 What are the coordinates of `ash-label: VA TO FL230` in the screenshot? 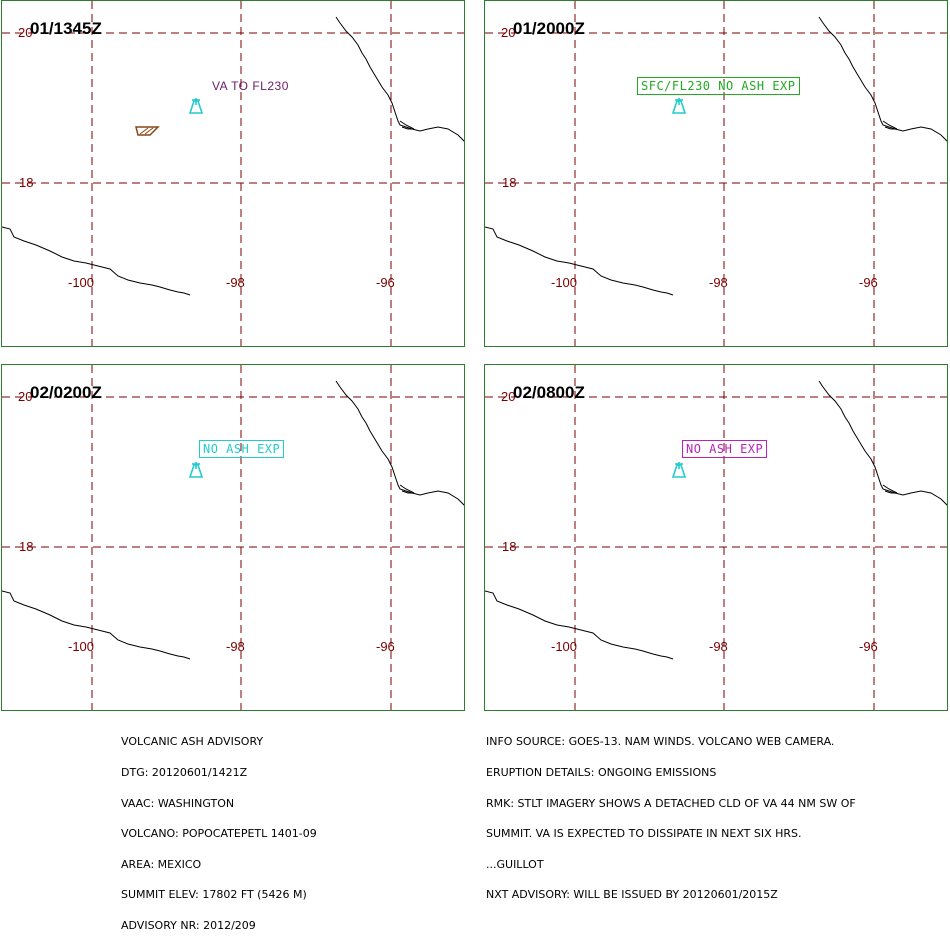 It's located at (250, 86).